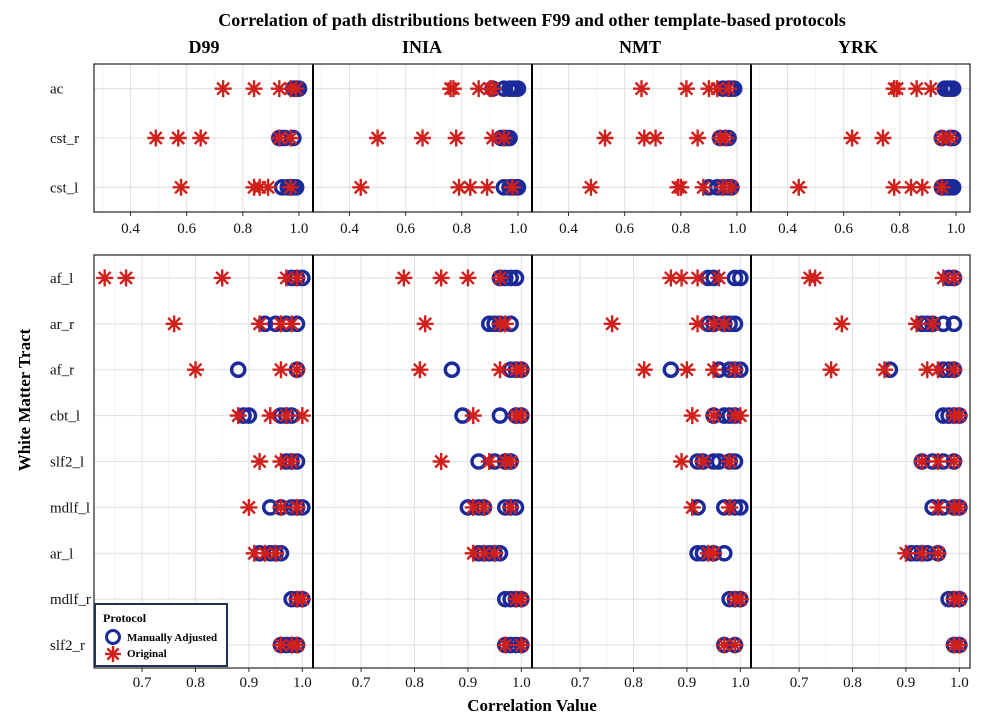 This screenshot has width=981, height=716. Describe the element at coordinates (203, 150) in the screenshot. I see `facet-d99-panel-1: 0.4 0.6 0.8 1.0` at that location.